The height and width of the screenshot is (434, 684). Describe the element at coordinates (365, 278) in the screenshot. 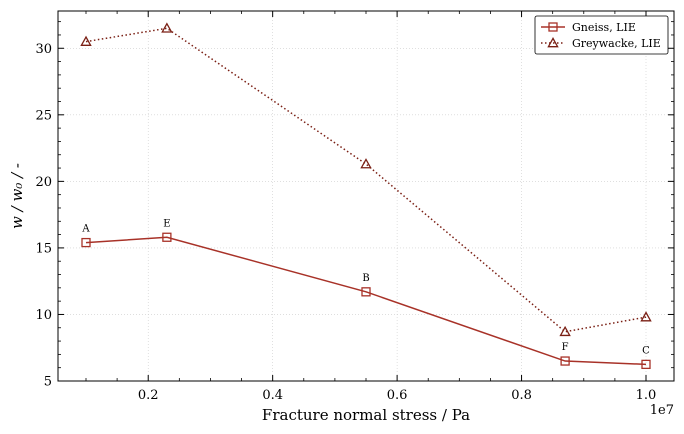

I see `point-label: B` at that location.